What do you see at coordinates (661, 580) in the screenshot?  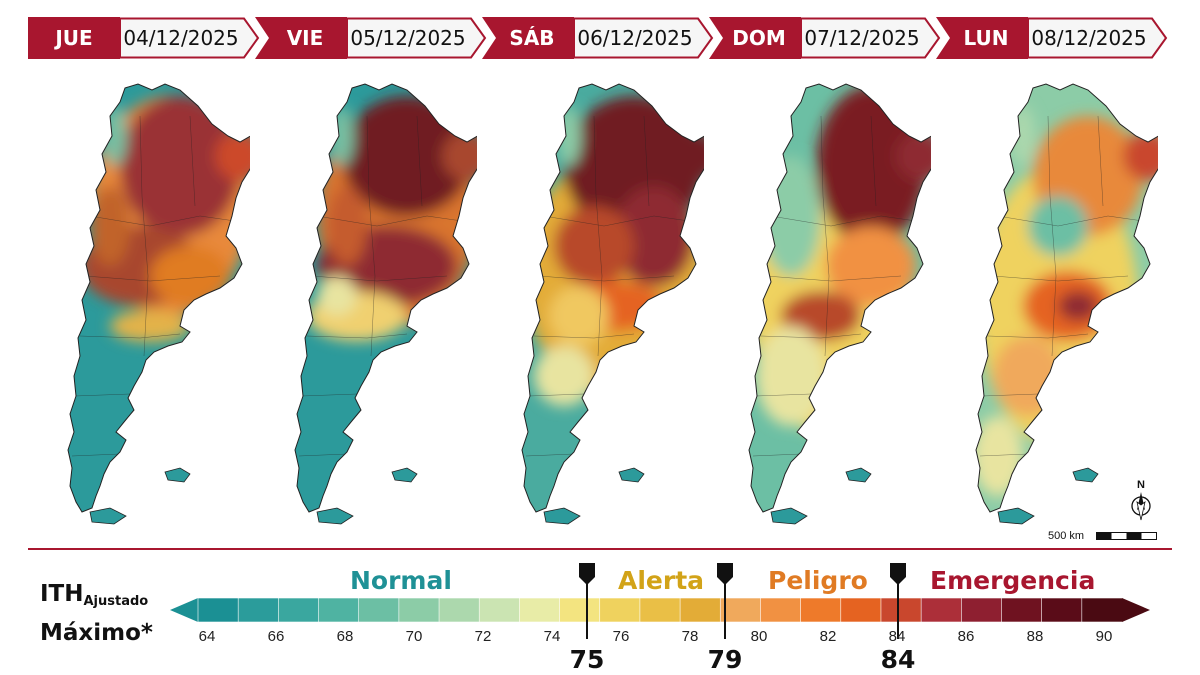 I see `category-alerta: Alerta` at bounding box center [661, 580].